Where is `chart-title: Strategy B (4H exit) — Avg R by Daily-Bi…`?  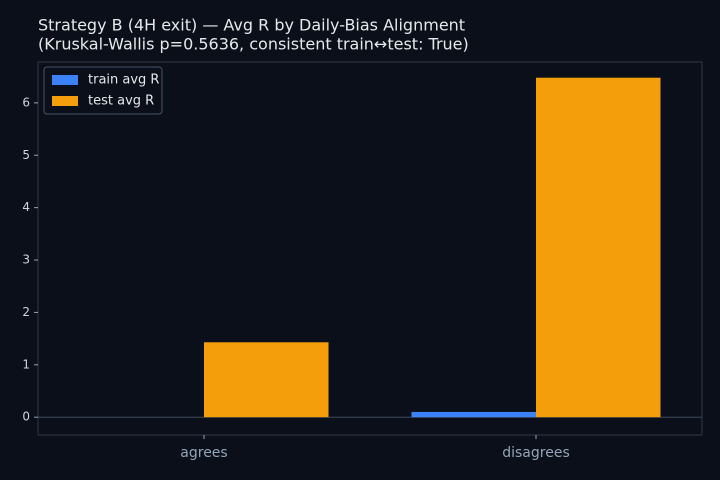 chart-title: Strategy B (4H exit) — Avg R by Daily-Bi… is located at coordinates (251, 25).